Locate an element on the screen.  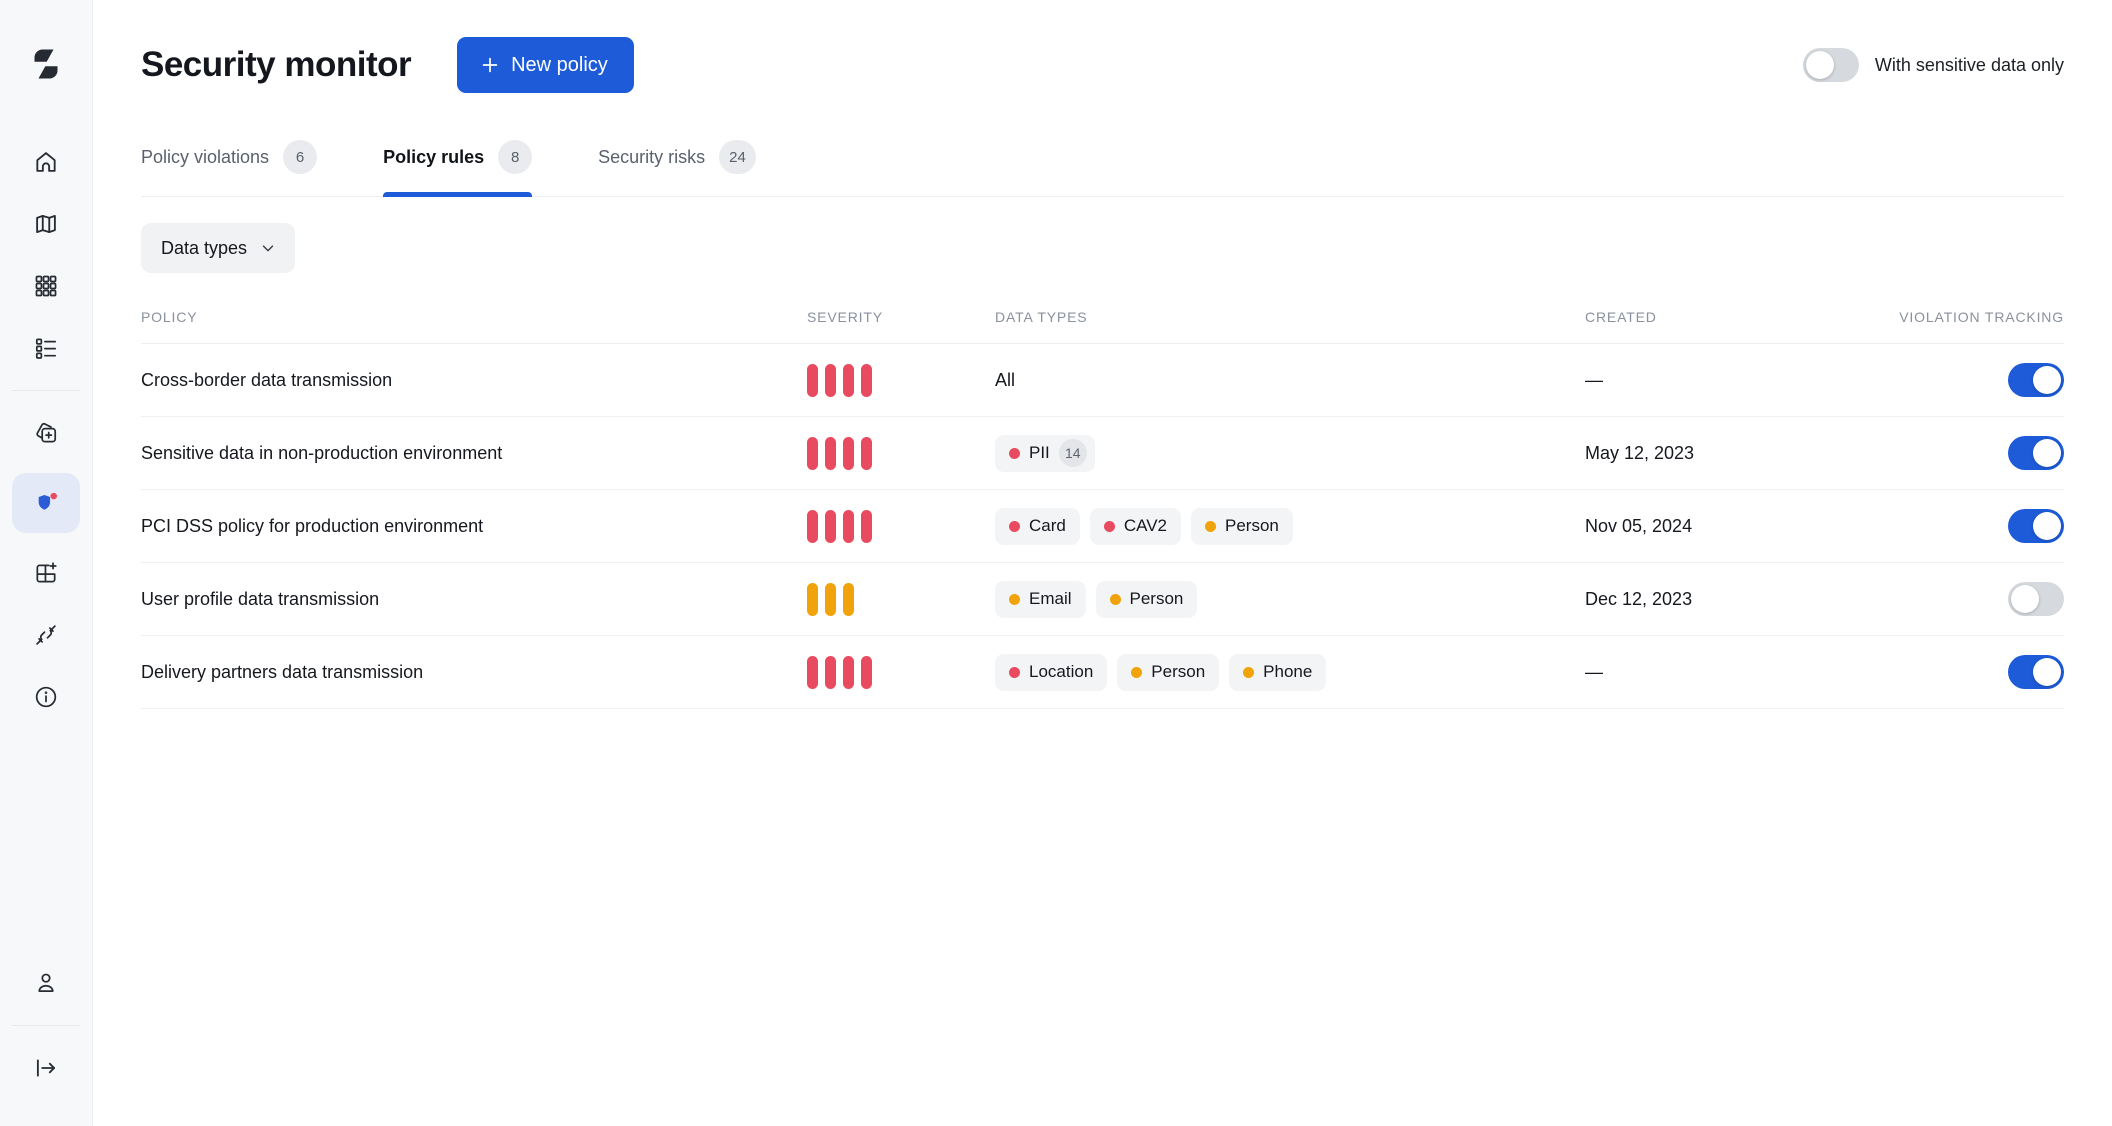
sidebar-item-info is located at coordinates (46, 697).